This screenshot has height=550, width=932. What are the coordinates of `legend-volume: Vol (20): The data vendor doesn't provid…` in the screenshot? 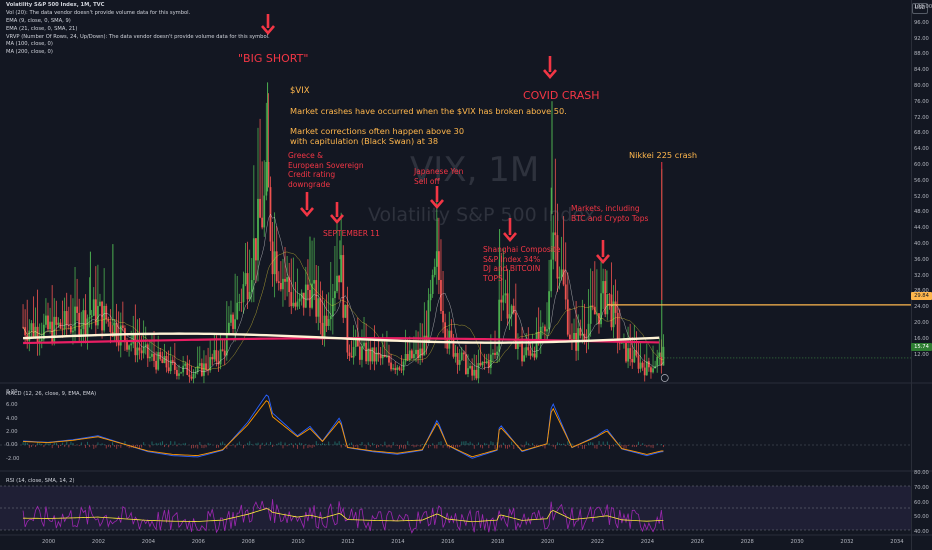 It's located at (98, 12).